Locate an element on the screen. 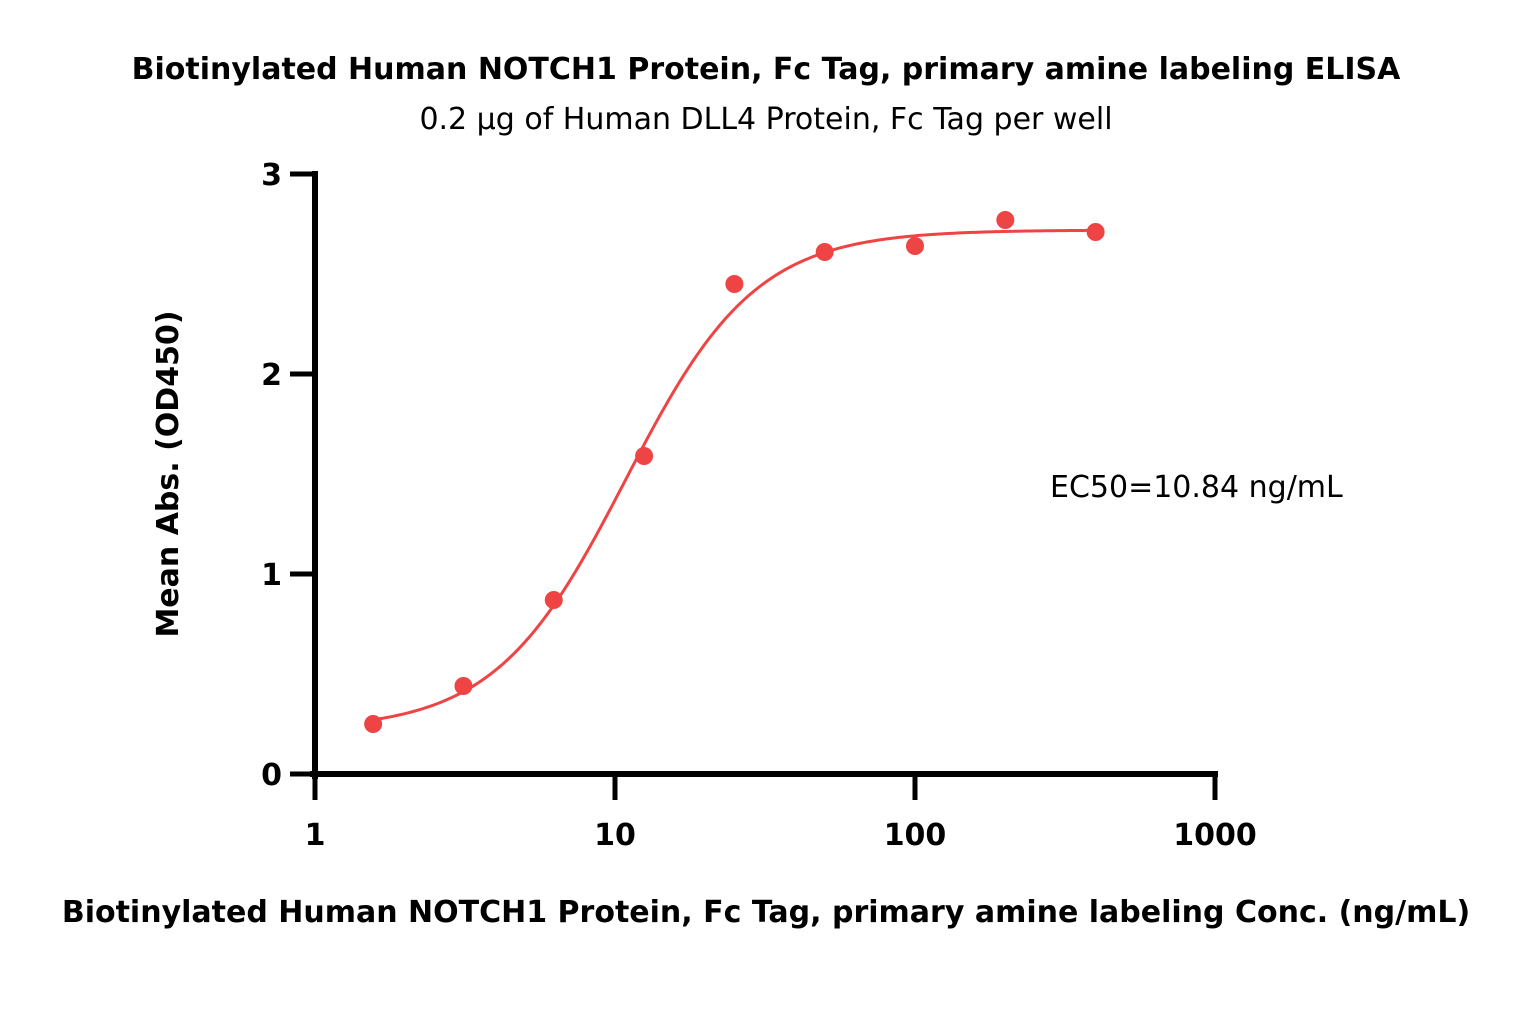 Image resolution: width=1533 pixels, height=1029 pixels. y-tick-label: 3 is located at coordinates (271, 175).